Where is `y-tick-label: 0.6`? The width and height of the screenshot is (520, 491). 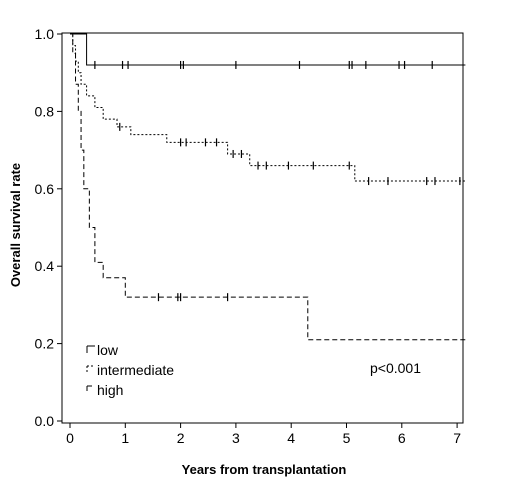
y-tick-label: 0.6 is located at coordinates (45, 189).